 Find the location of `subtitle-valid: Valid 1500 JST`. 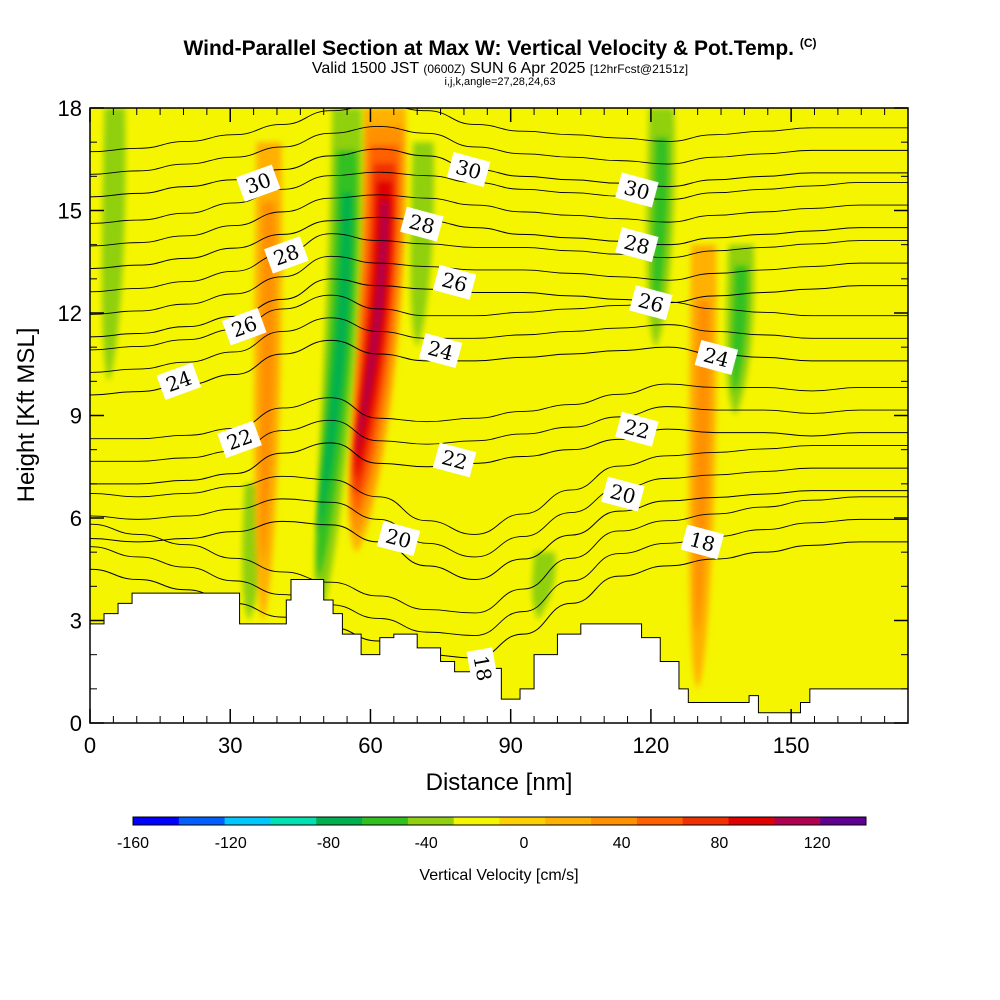

subtitle-valid: Valid 1500 JST is located at coordinates (365, 68).